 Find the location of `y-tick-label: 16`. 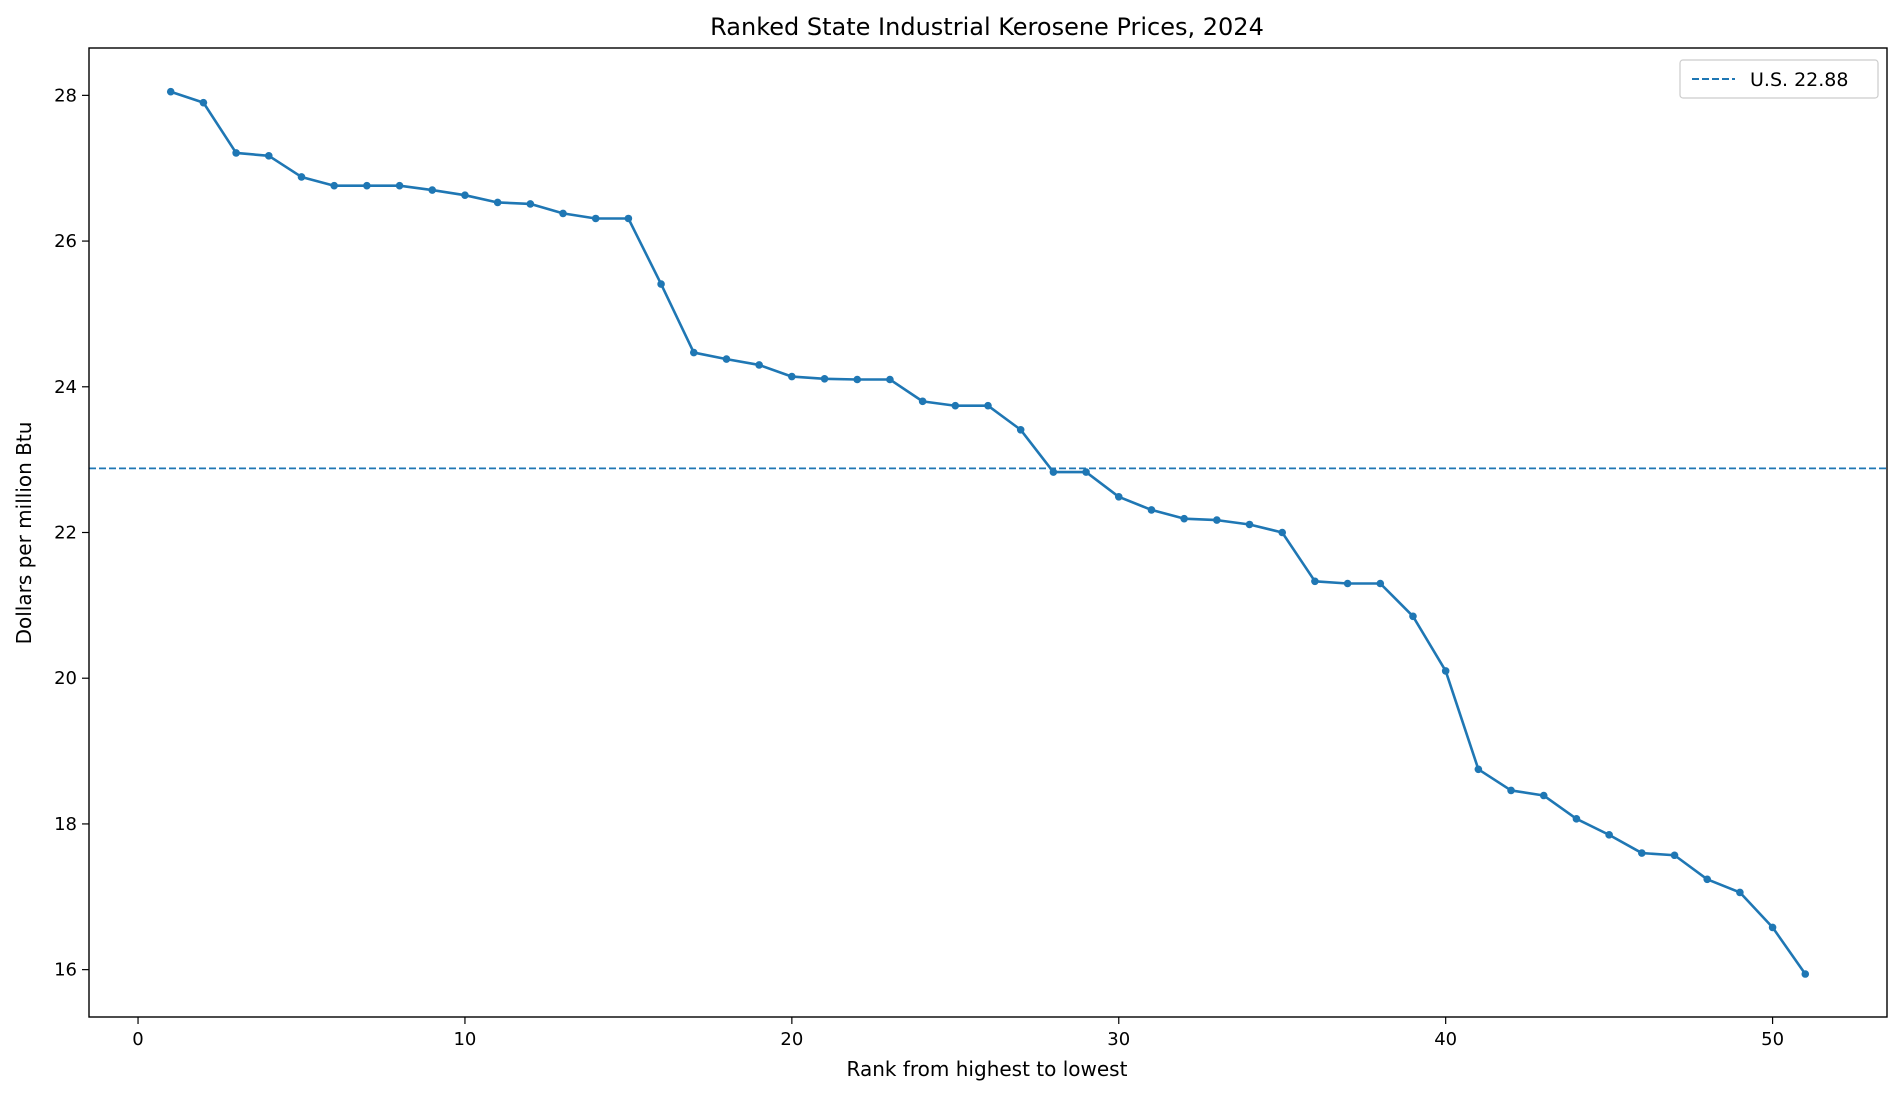

y-tick-label: 16 is located at coordinates (65, 970).